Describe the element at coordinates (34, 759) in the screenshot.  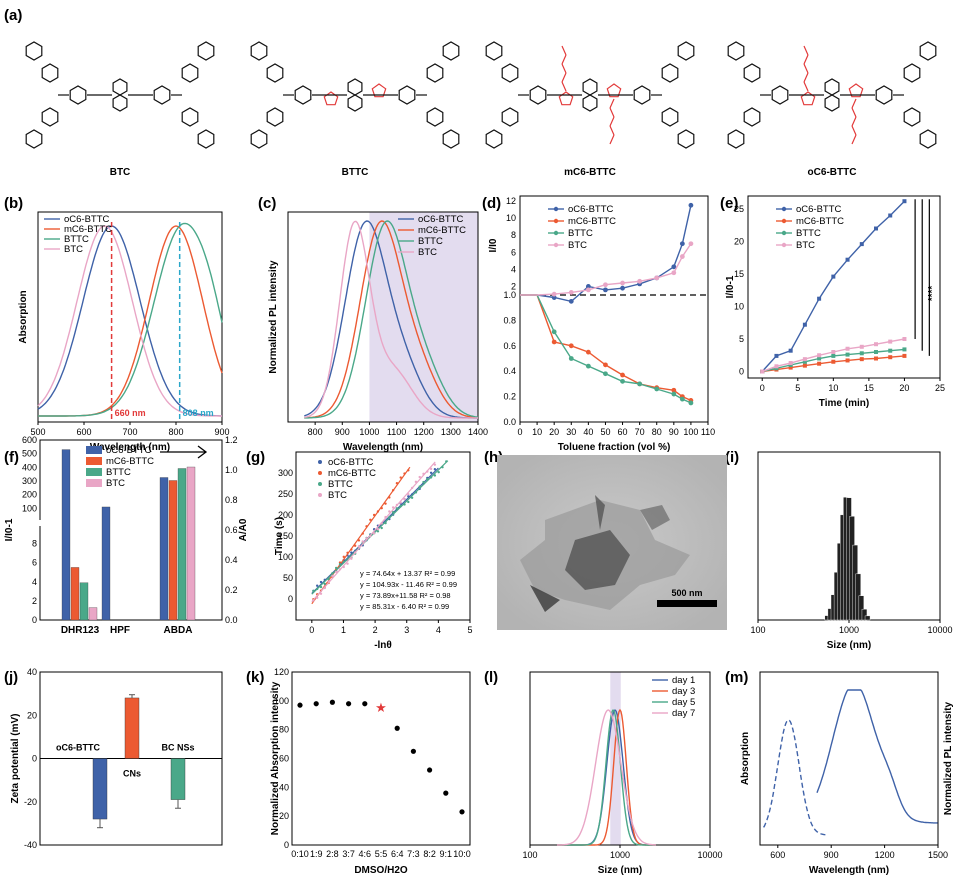
I see `y-tick-label: 0` at that location.